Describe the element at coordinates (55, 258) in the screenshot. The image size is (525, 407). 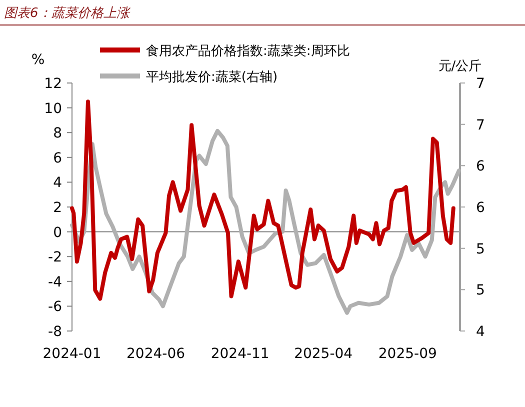
I see `y-tick-label: -2` at that location.